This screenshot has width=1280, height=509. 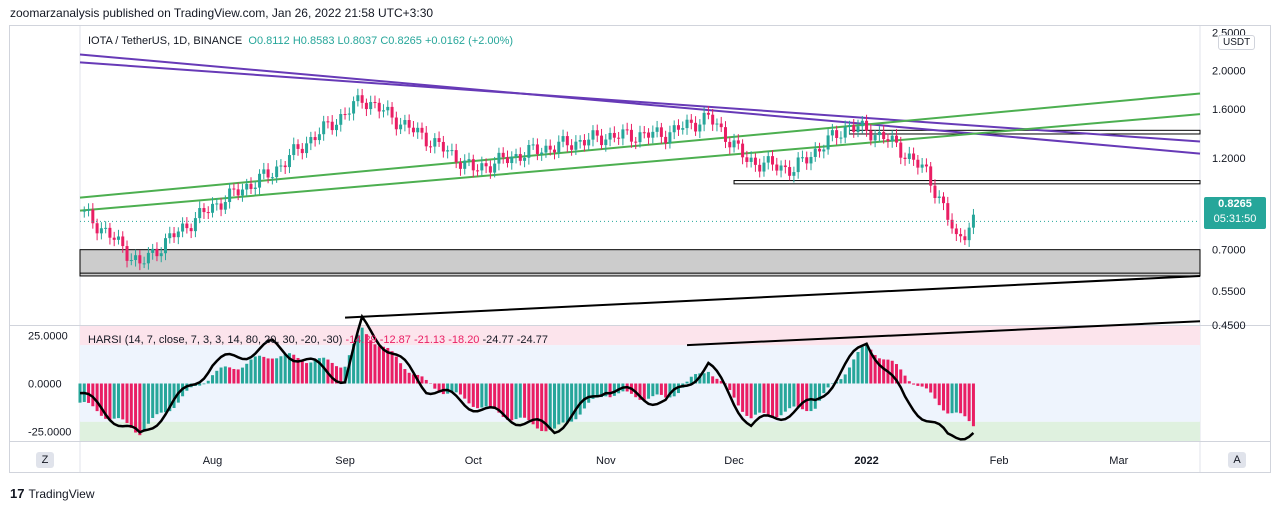 What do you see at coordinates (52, 493) in the screenshot?
I see `tradingview-footer: 17 TradingView` at bounding box center [52, 493].